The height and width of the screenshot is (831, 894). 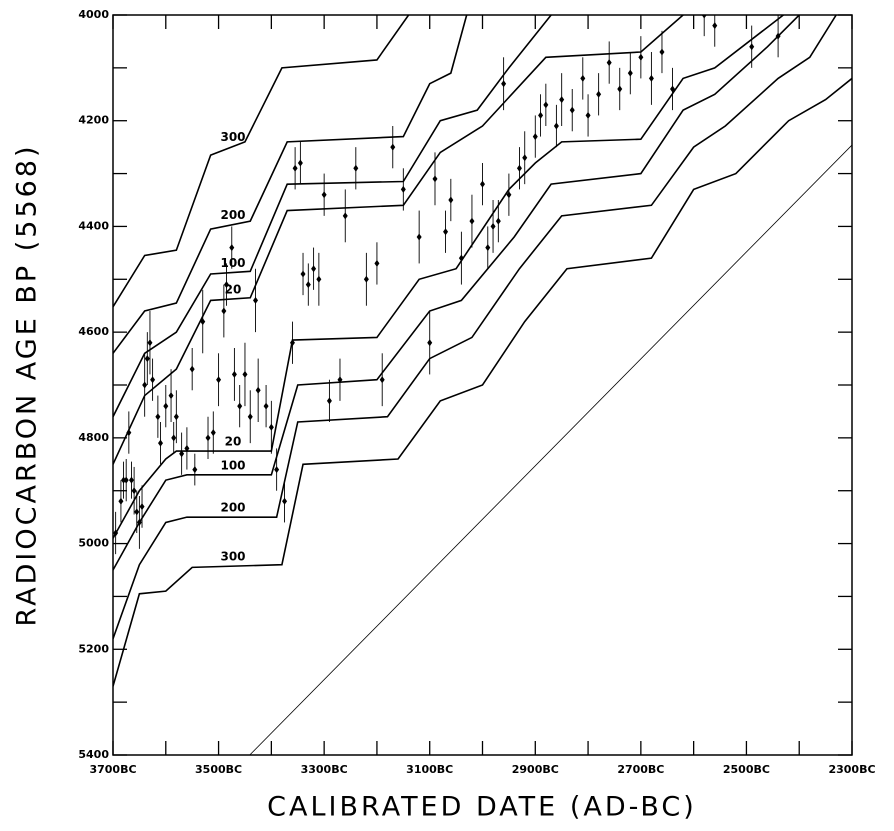 I want to click on y-tick-label: 5400, so click(x=93, y=754).